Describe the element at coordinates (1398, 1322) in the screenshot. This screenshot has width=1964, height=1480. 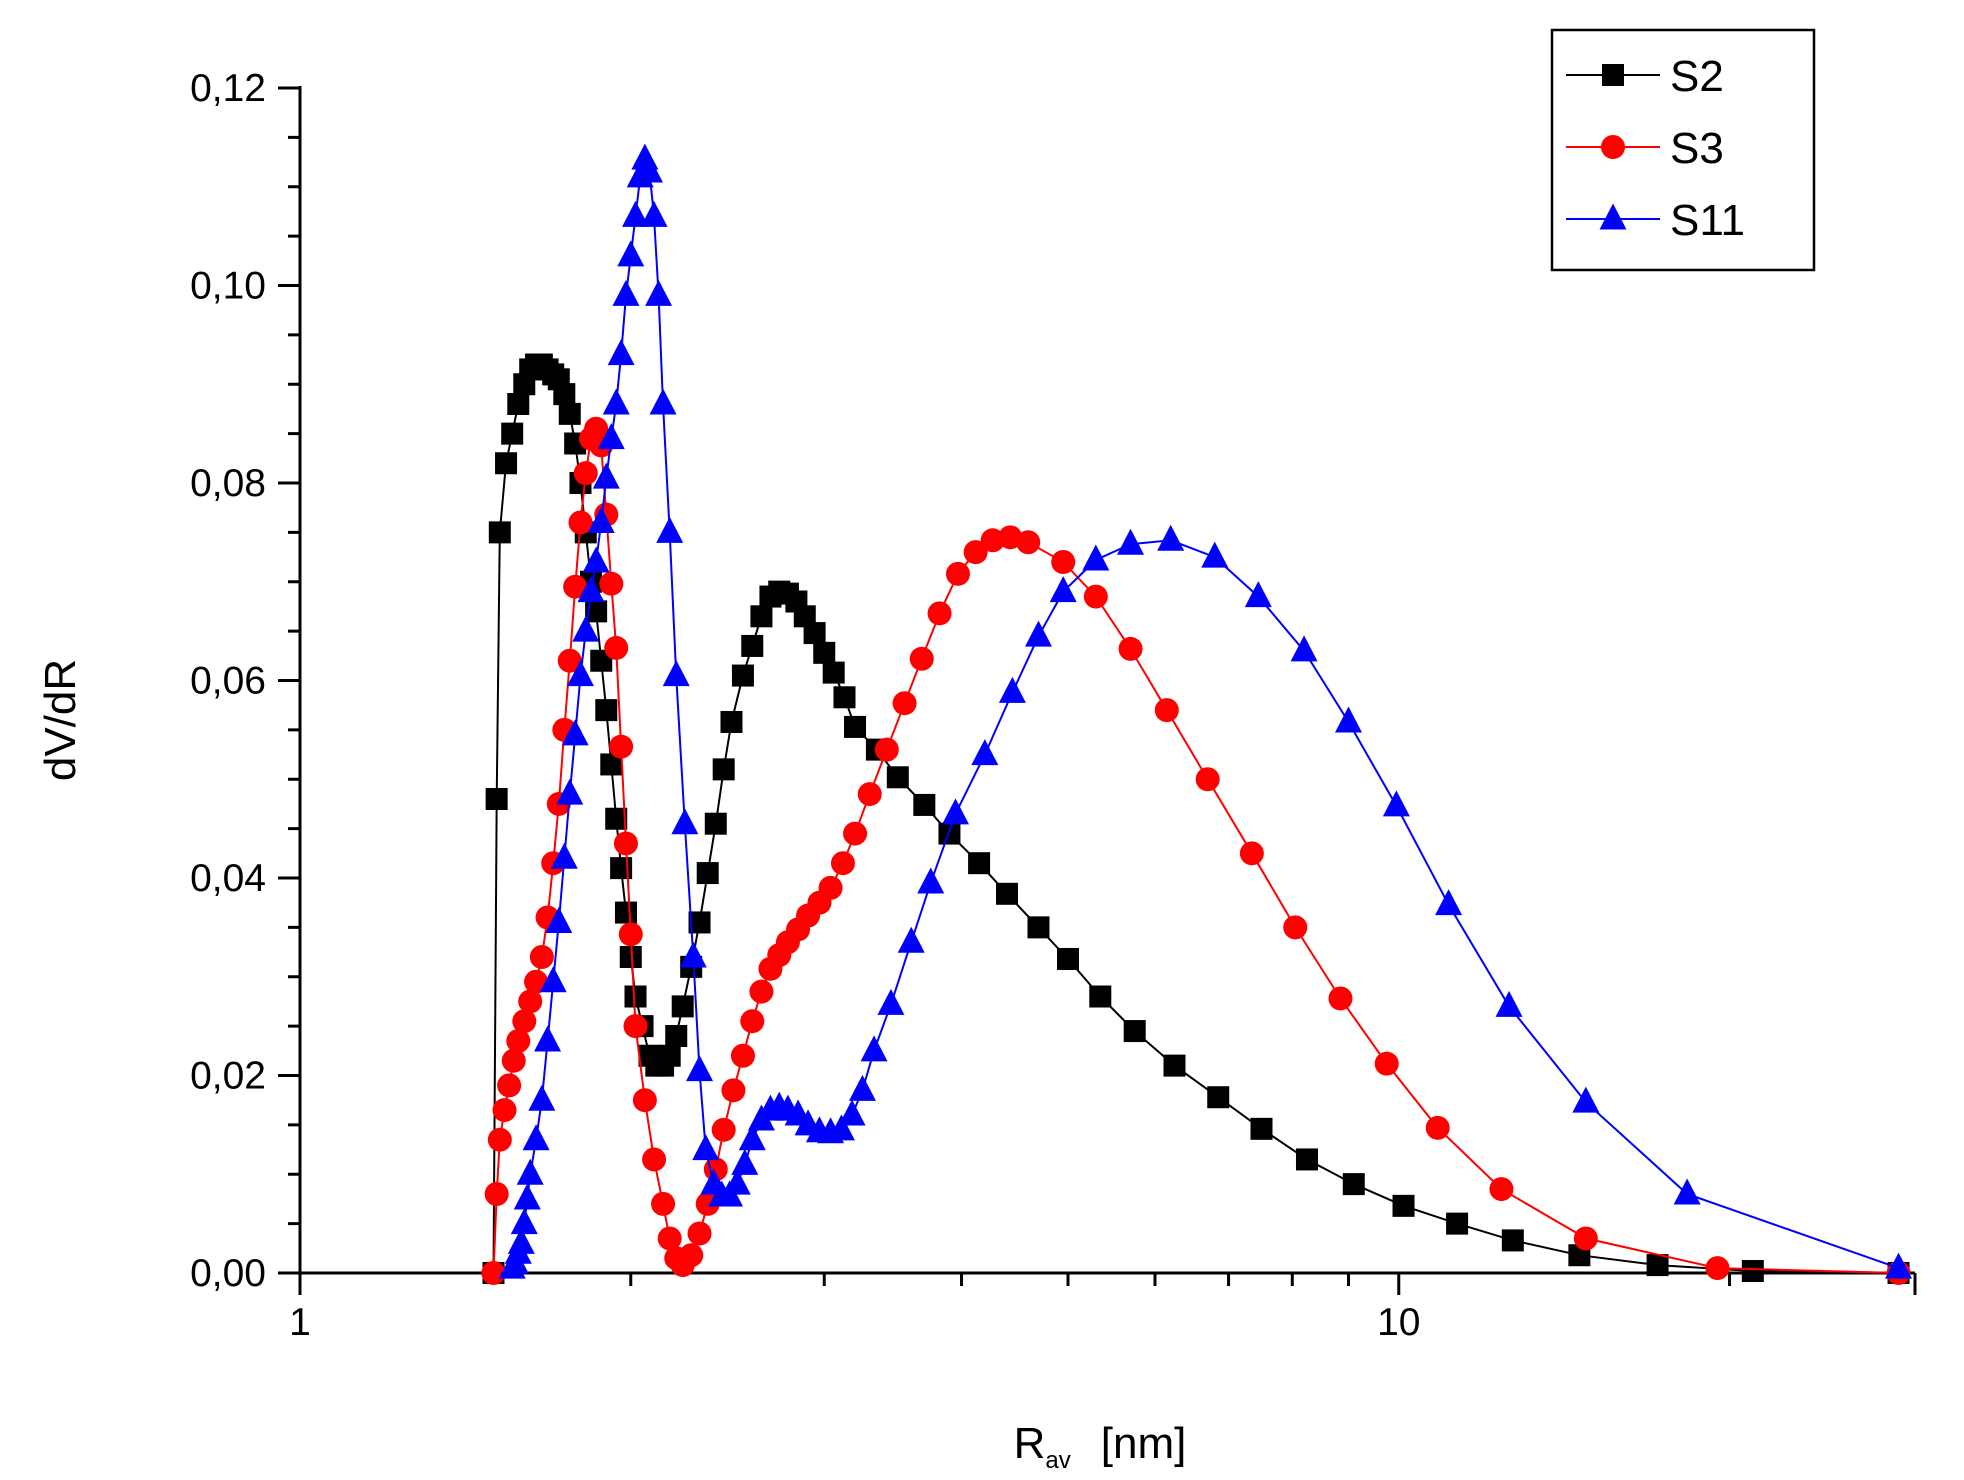
I see `x-tick-label: 10` at that location.